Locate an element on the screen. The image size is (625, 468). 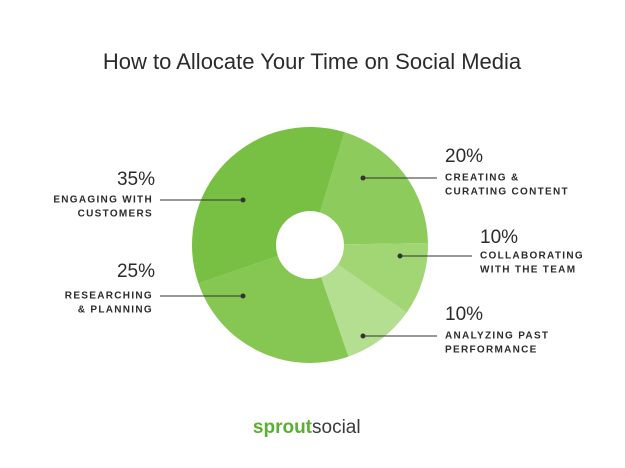
category-label: WITH THE TEAM is located at coordinates (528, 270).